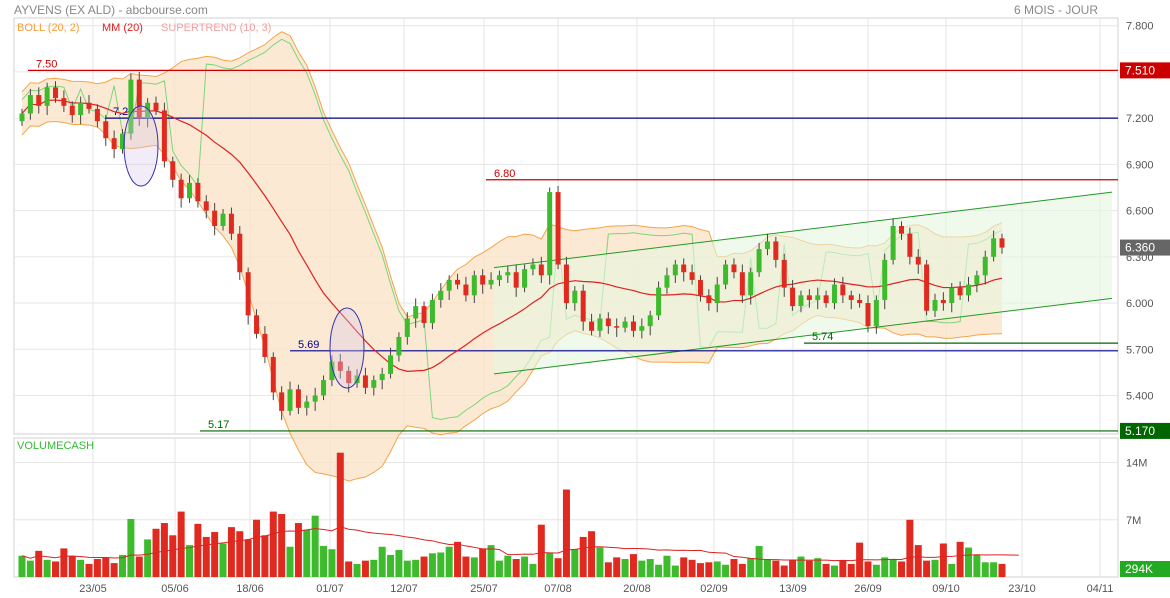  I want to click on level-text: 6.80, so click(504, 174).